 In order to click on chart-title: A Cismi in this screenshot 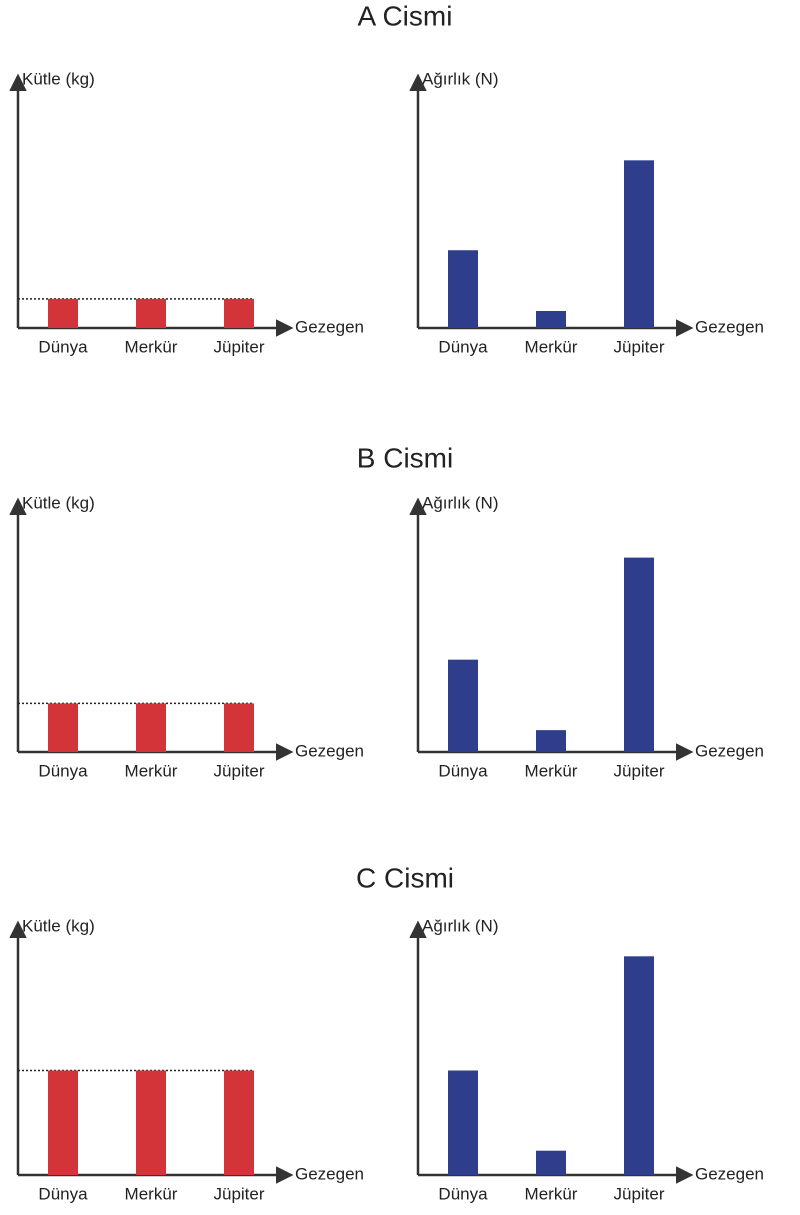, I will do `click(405, 15)`.